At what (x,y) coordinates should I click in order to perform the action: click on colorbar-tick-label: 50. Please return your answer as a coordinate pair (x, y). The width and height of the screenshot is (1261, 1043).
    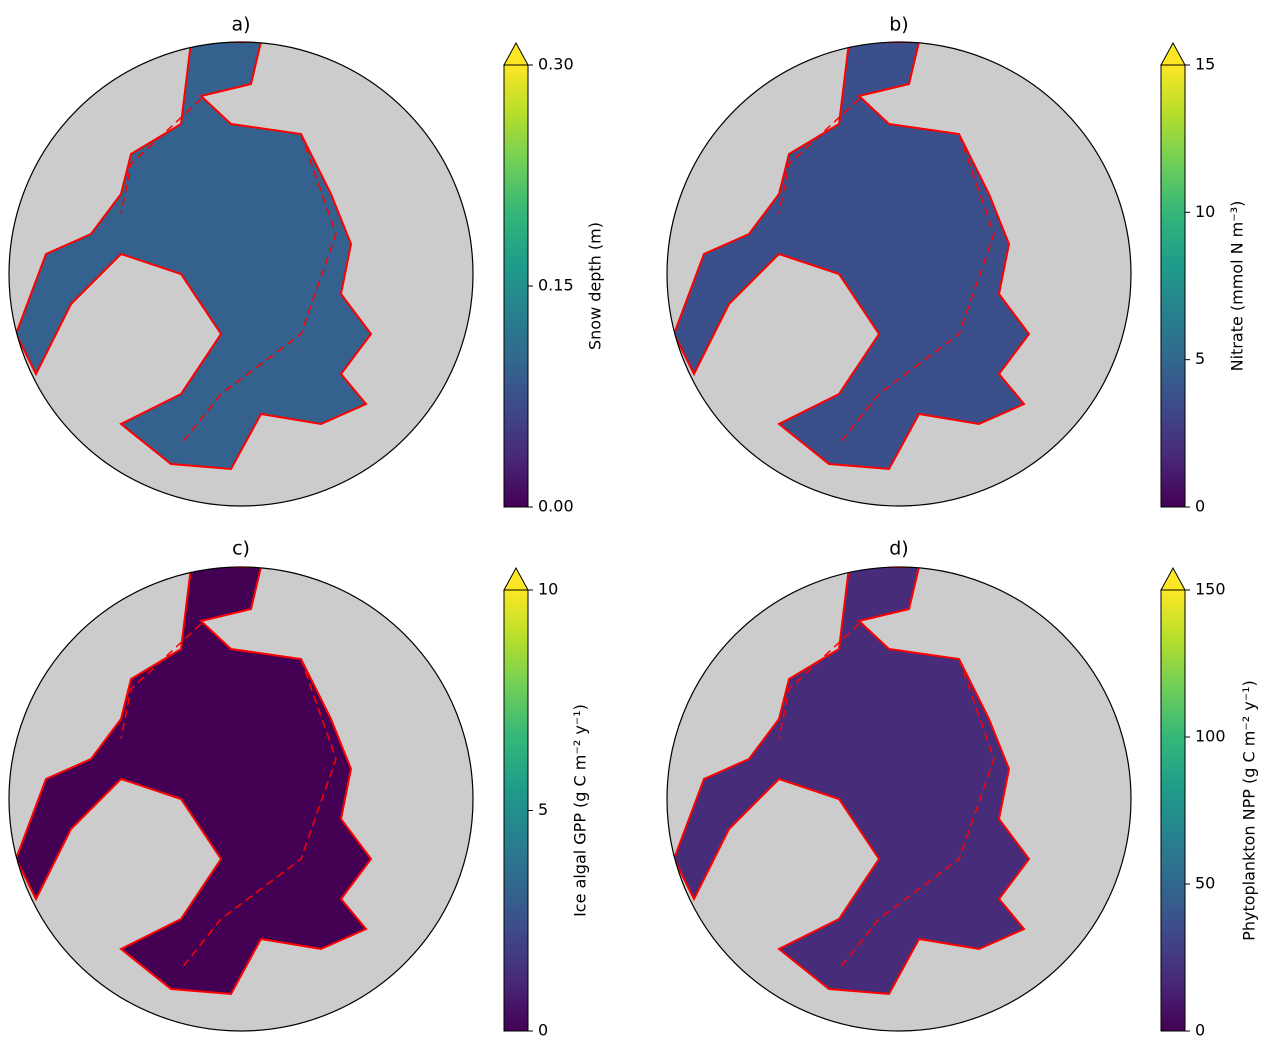
    Looking at the image, I should click on (1205, 883).